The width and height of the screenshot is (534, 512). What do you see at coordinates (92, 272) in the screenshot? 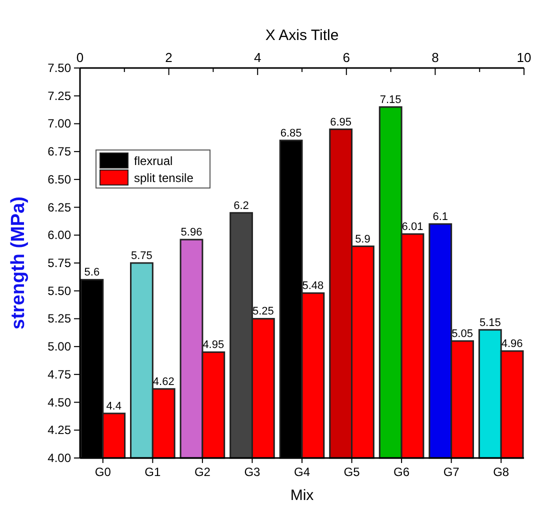
I see `data-label: 5.6` at bounding box center [92, 272].